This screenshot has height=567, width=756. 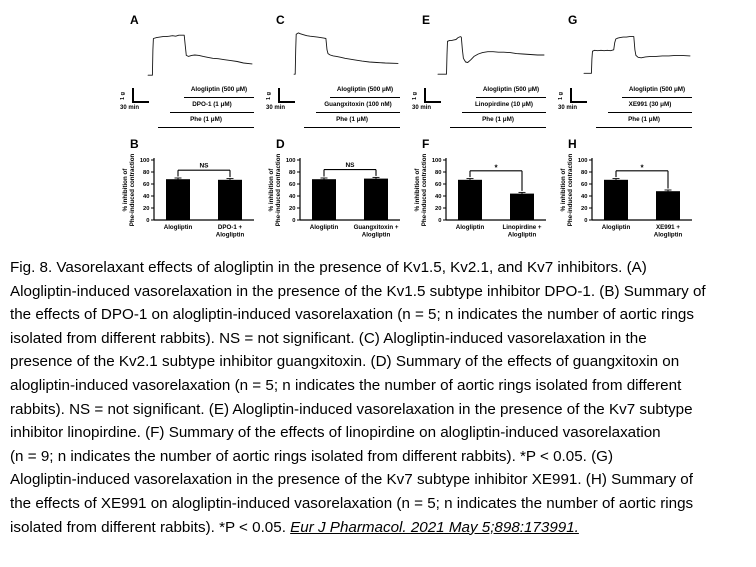 What do you see at coordinates (637, 55) in the screenshot?
I see `tension-trace-g` at bounding box center [637, 55].